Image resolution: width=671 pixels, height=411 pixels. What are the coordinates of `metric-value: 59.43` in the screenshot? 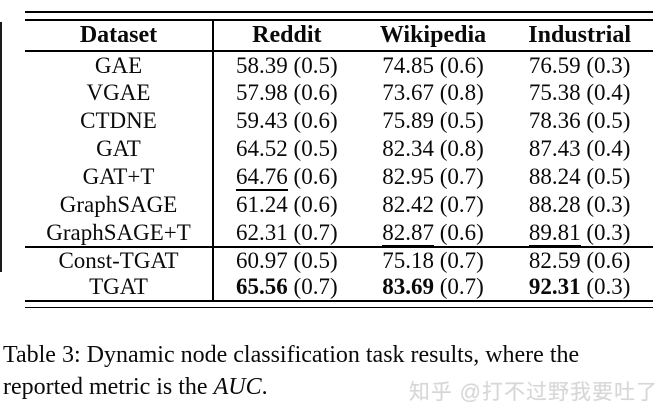 It's located at (262, 120).